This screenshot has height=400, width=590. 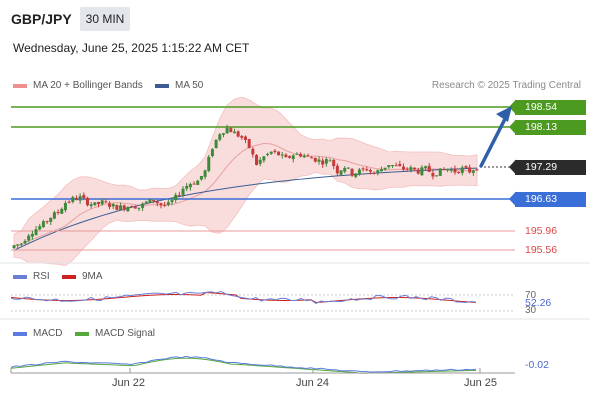 I want to click on x-tick-jun24: Jun 24, so click(x=313, y=383).